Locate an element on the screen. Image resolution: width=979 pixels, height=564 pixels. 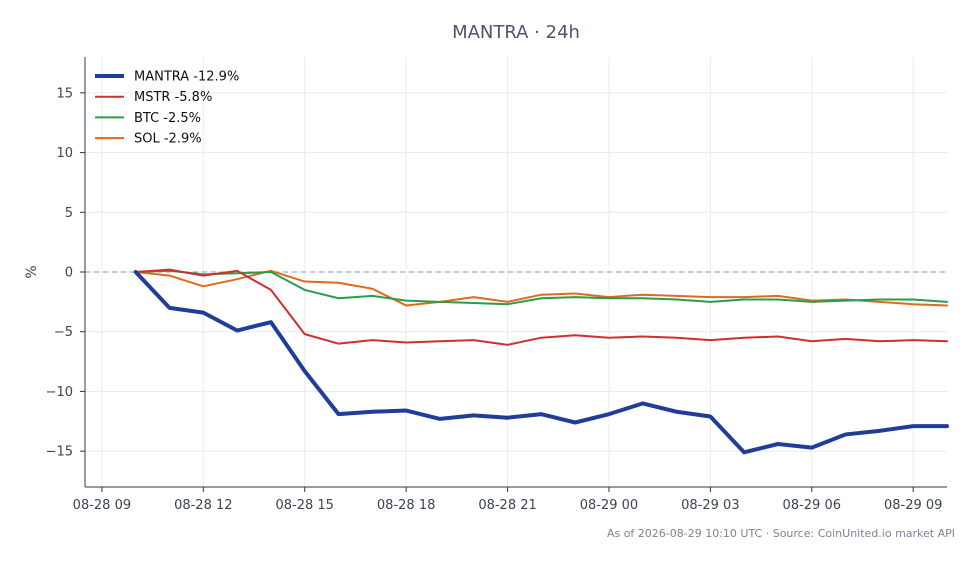
x-tick-label: 08-28 09 is located at coordinates (102, 505).